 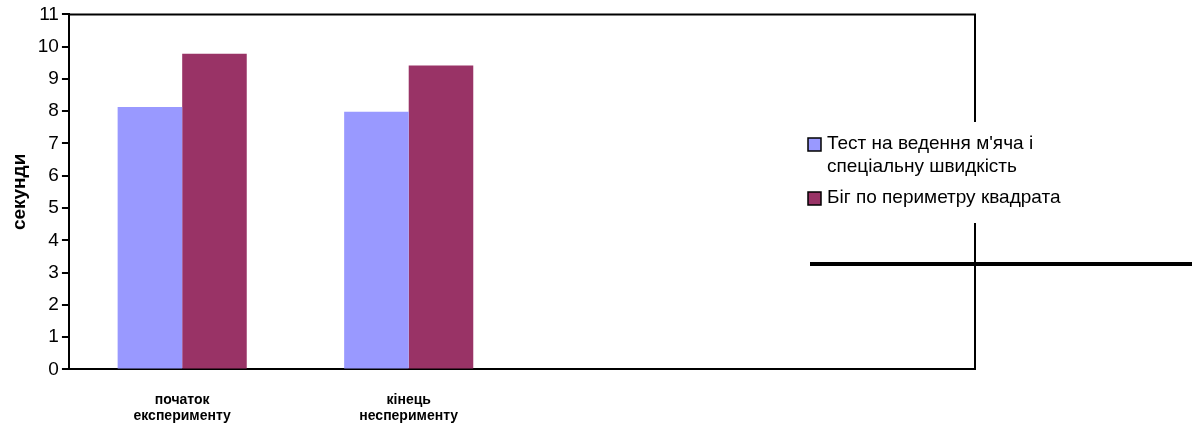 What do you see at coordinates (930, 153) in the screenshot?
I see `legend-label: Тест на ведення м'яча і спеціальну швидкість` at bounding box center [930, 153].